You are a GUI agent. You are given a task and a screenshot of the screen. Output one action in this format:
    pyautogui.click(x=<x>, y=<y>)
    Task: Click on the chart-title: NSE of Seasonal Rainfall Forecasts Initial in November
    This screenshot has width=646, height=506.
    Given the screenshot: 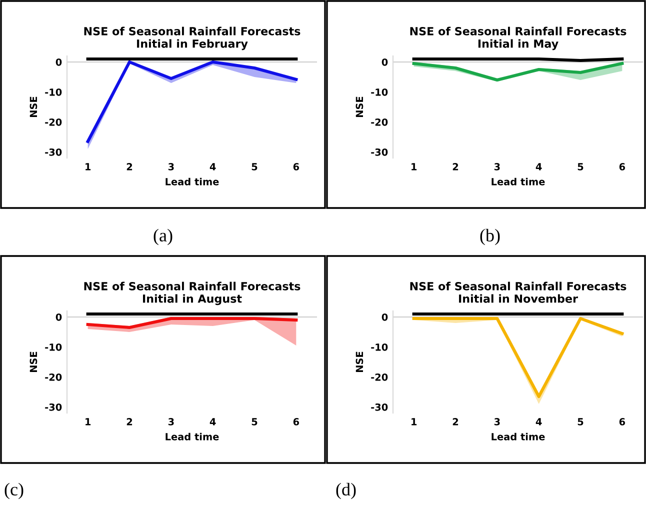 What is the action you would take?
    pyautogui.click(x=518, y=292)
    